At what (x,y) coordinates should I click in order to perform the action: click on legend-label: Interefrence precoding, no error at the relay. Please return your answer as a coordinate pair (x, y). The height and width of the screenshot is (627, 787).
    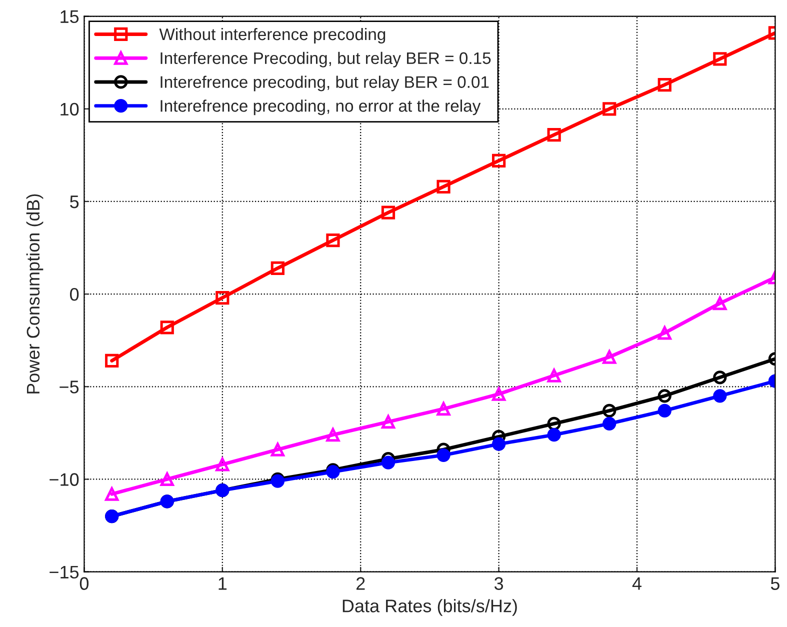
    Looking at the image, I should click on (320, 108).